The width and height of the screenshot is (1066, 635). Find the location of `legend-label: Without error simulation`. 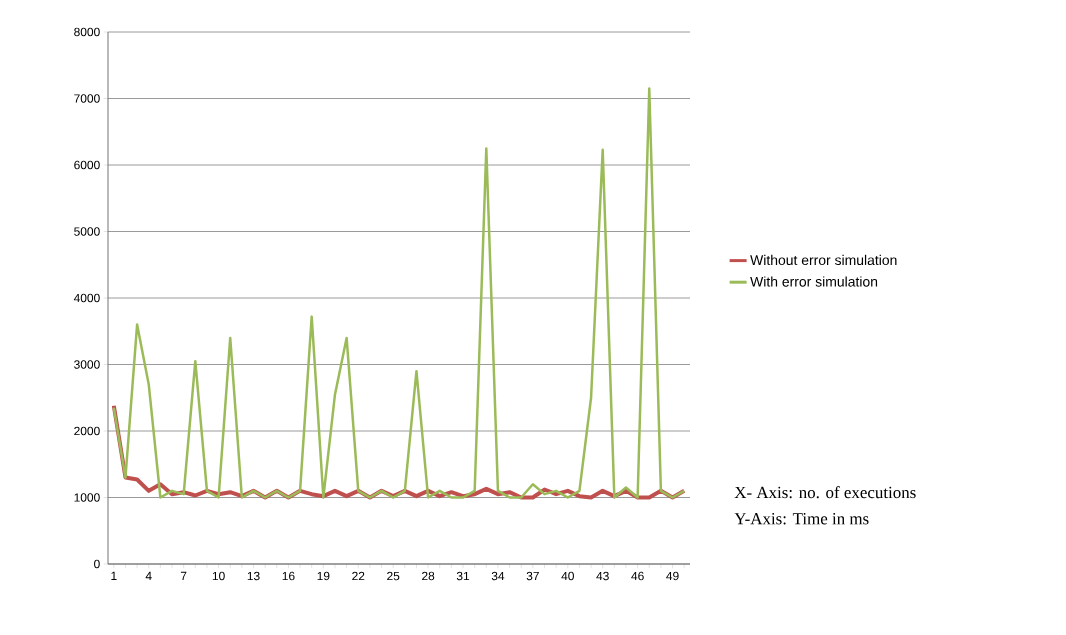

legend-label: Without error simulation is located at coordinates (823, 260).